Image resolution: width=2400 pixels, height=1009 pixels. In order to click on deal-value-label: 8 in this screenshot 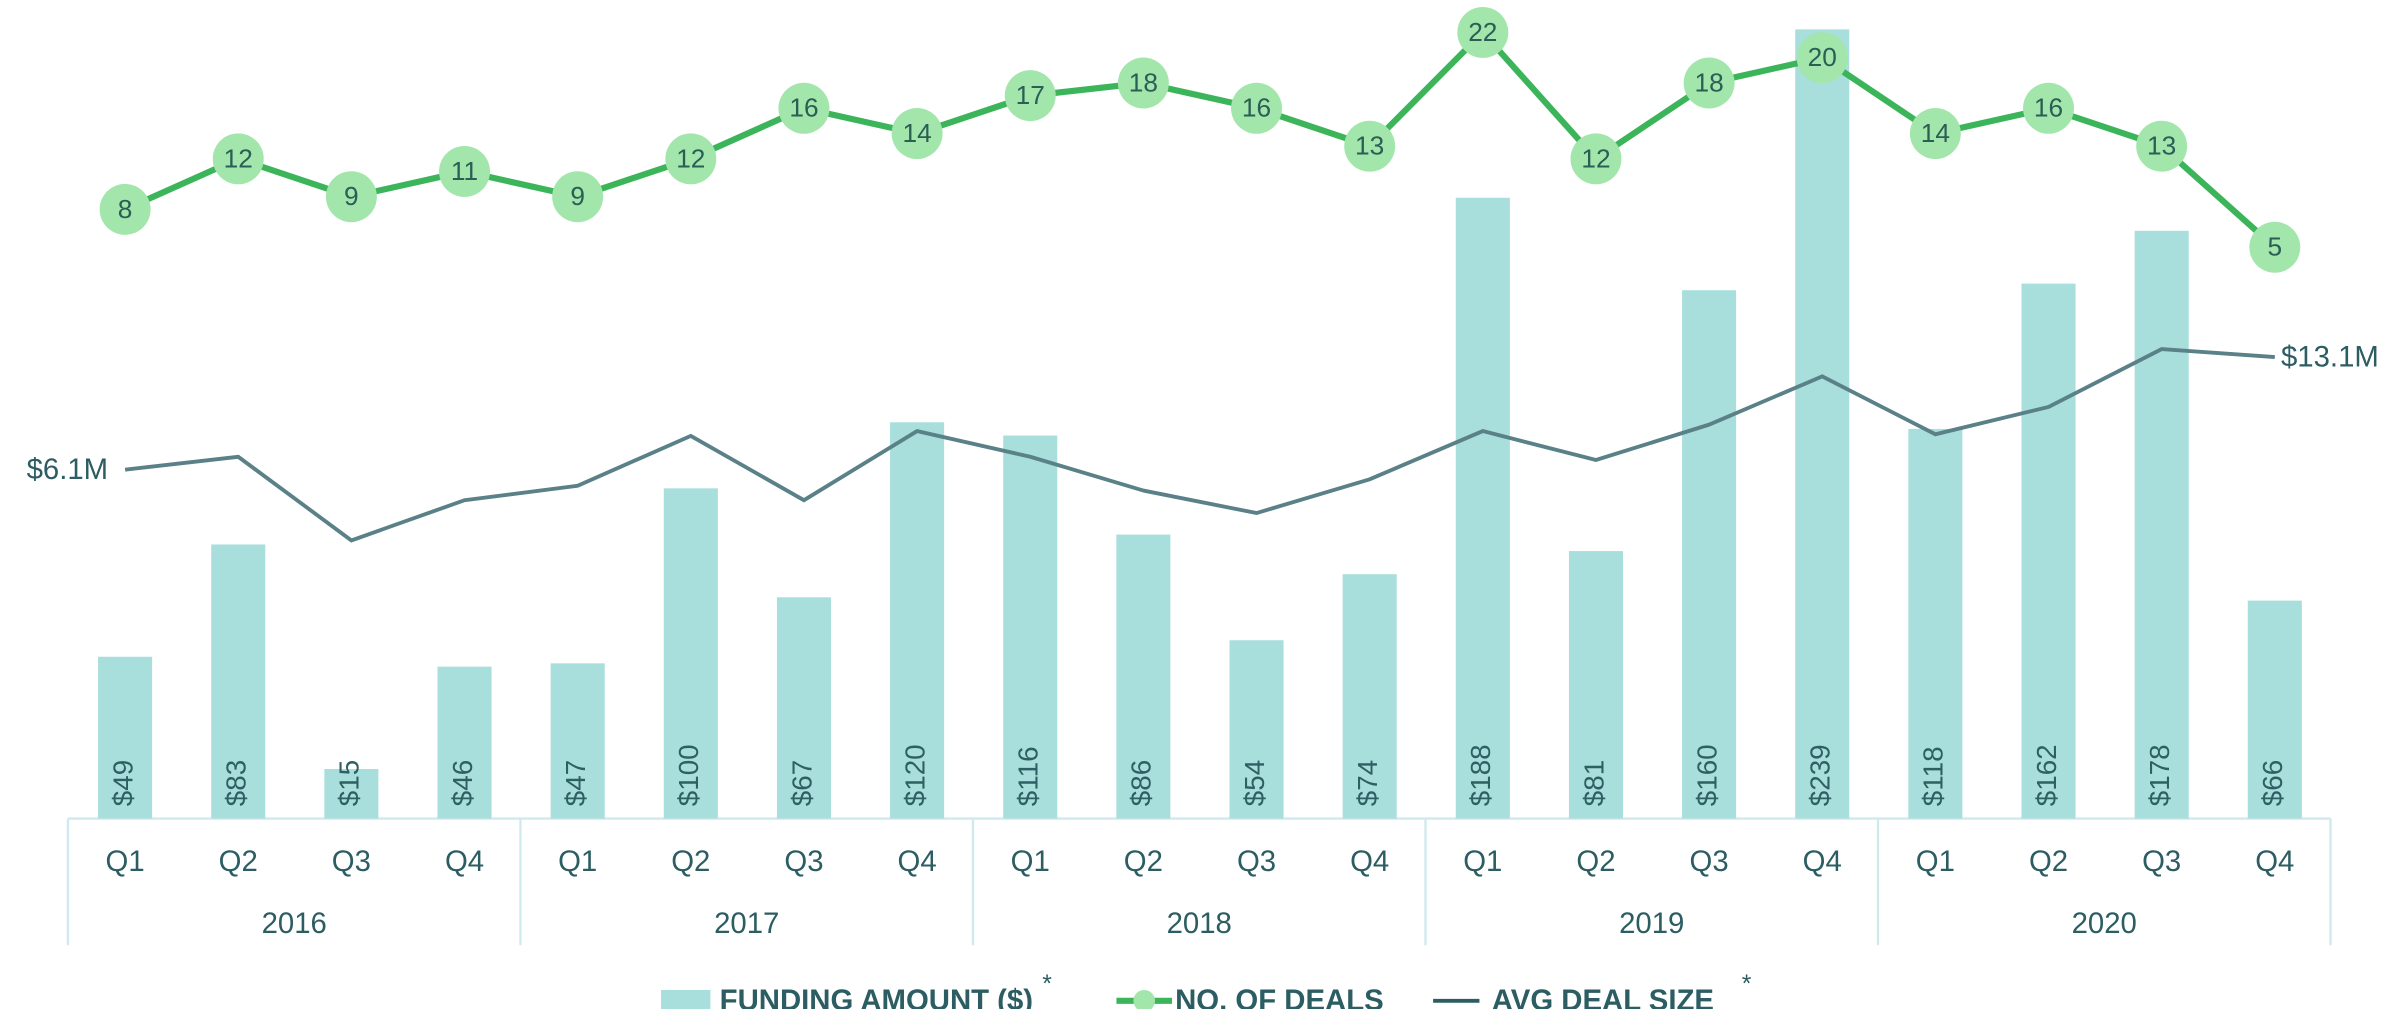, I will do `click(125, 209)`.